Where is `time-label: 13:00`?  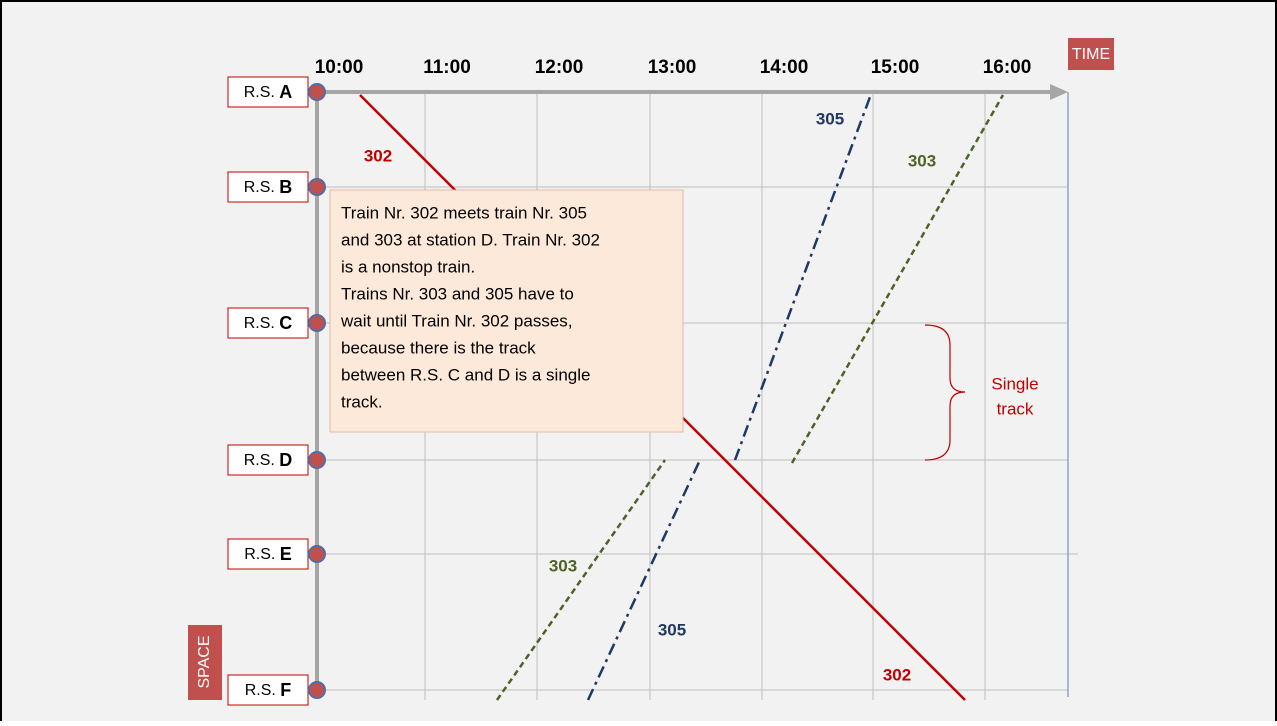
time-label: 13:00 is located at coordinates (672, 67).